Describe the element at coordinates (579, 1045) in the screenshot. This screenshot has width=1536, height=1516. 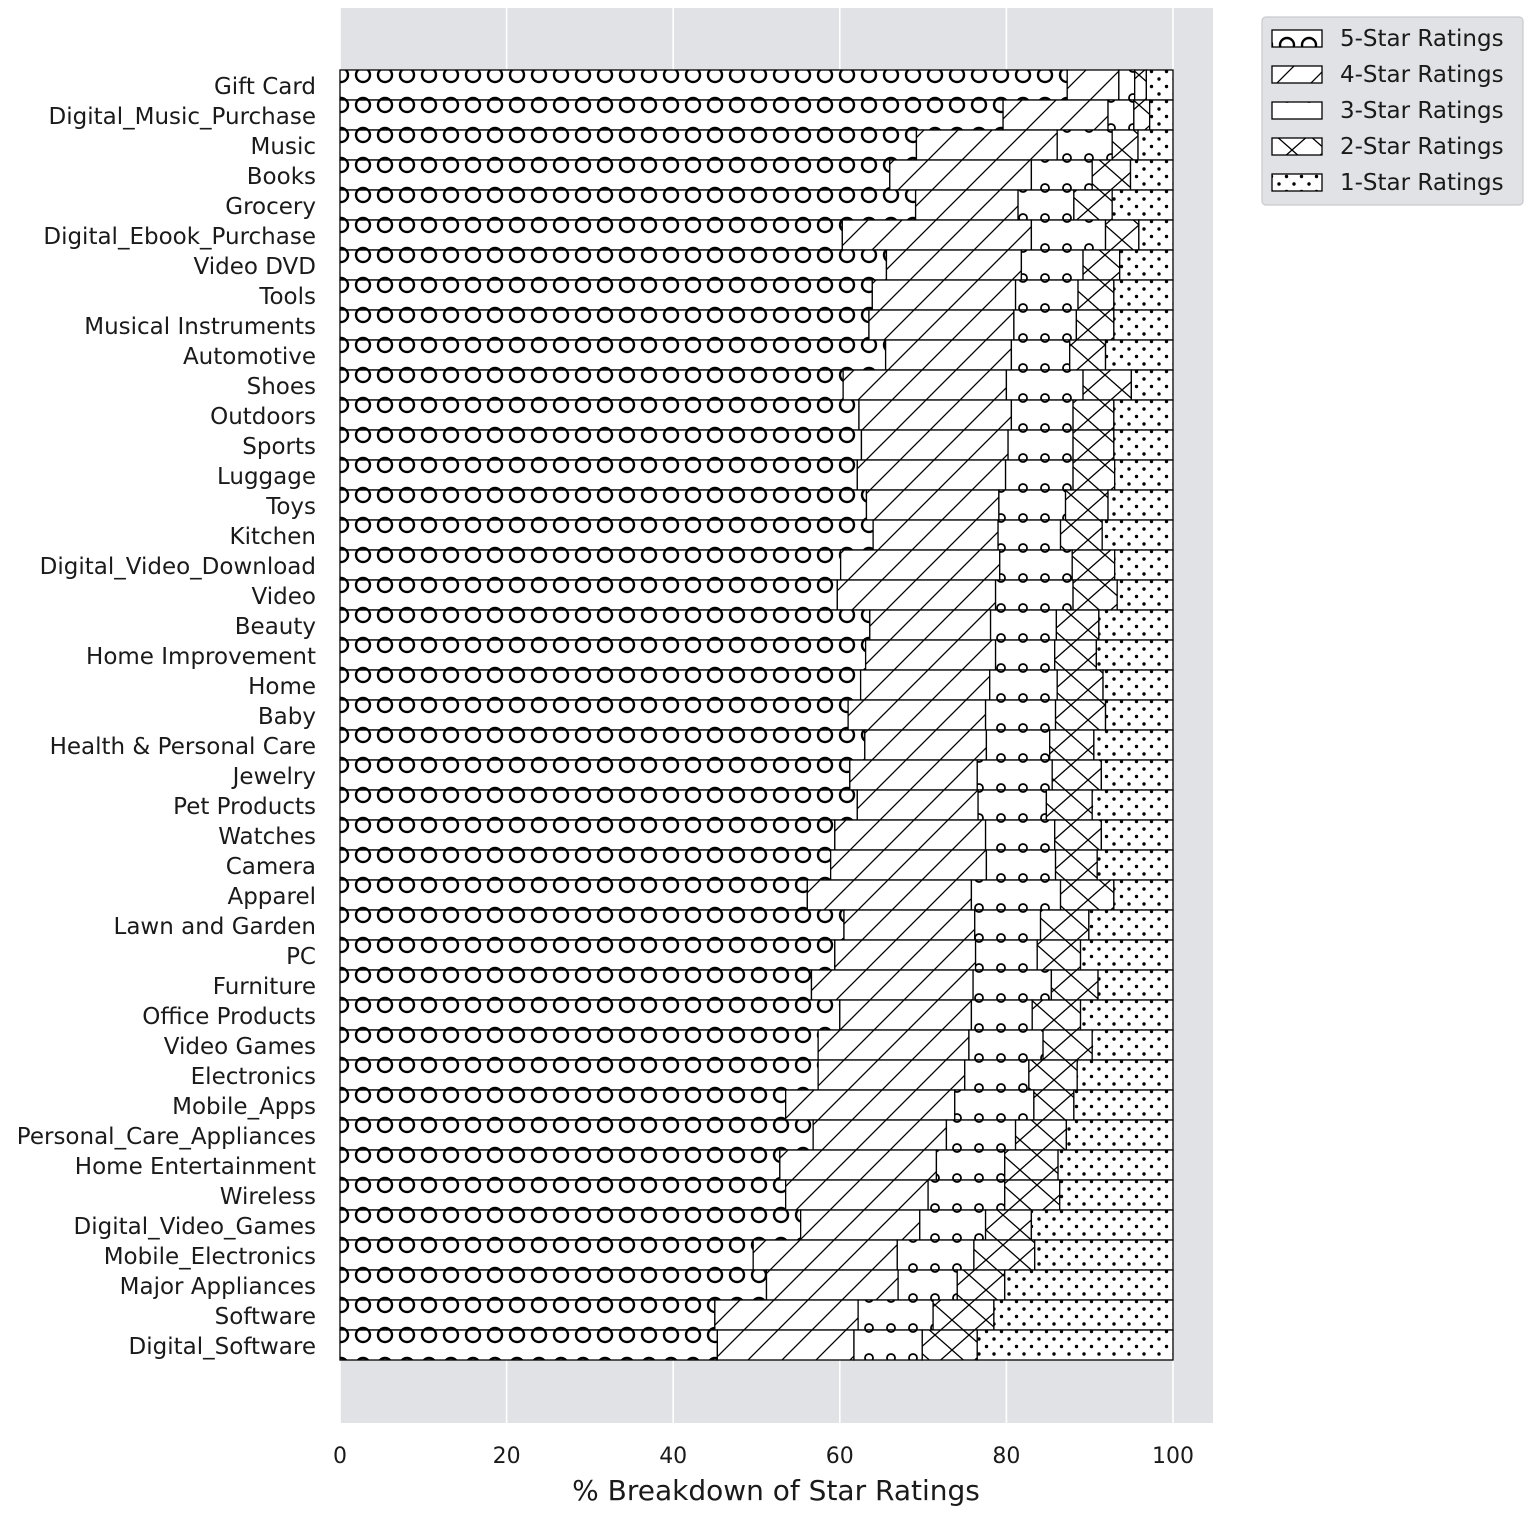
I see `bar-video-games-5-star` at that location.